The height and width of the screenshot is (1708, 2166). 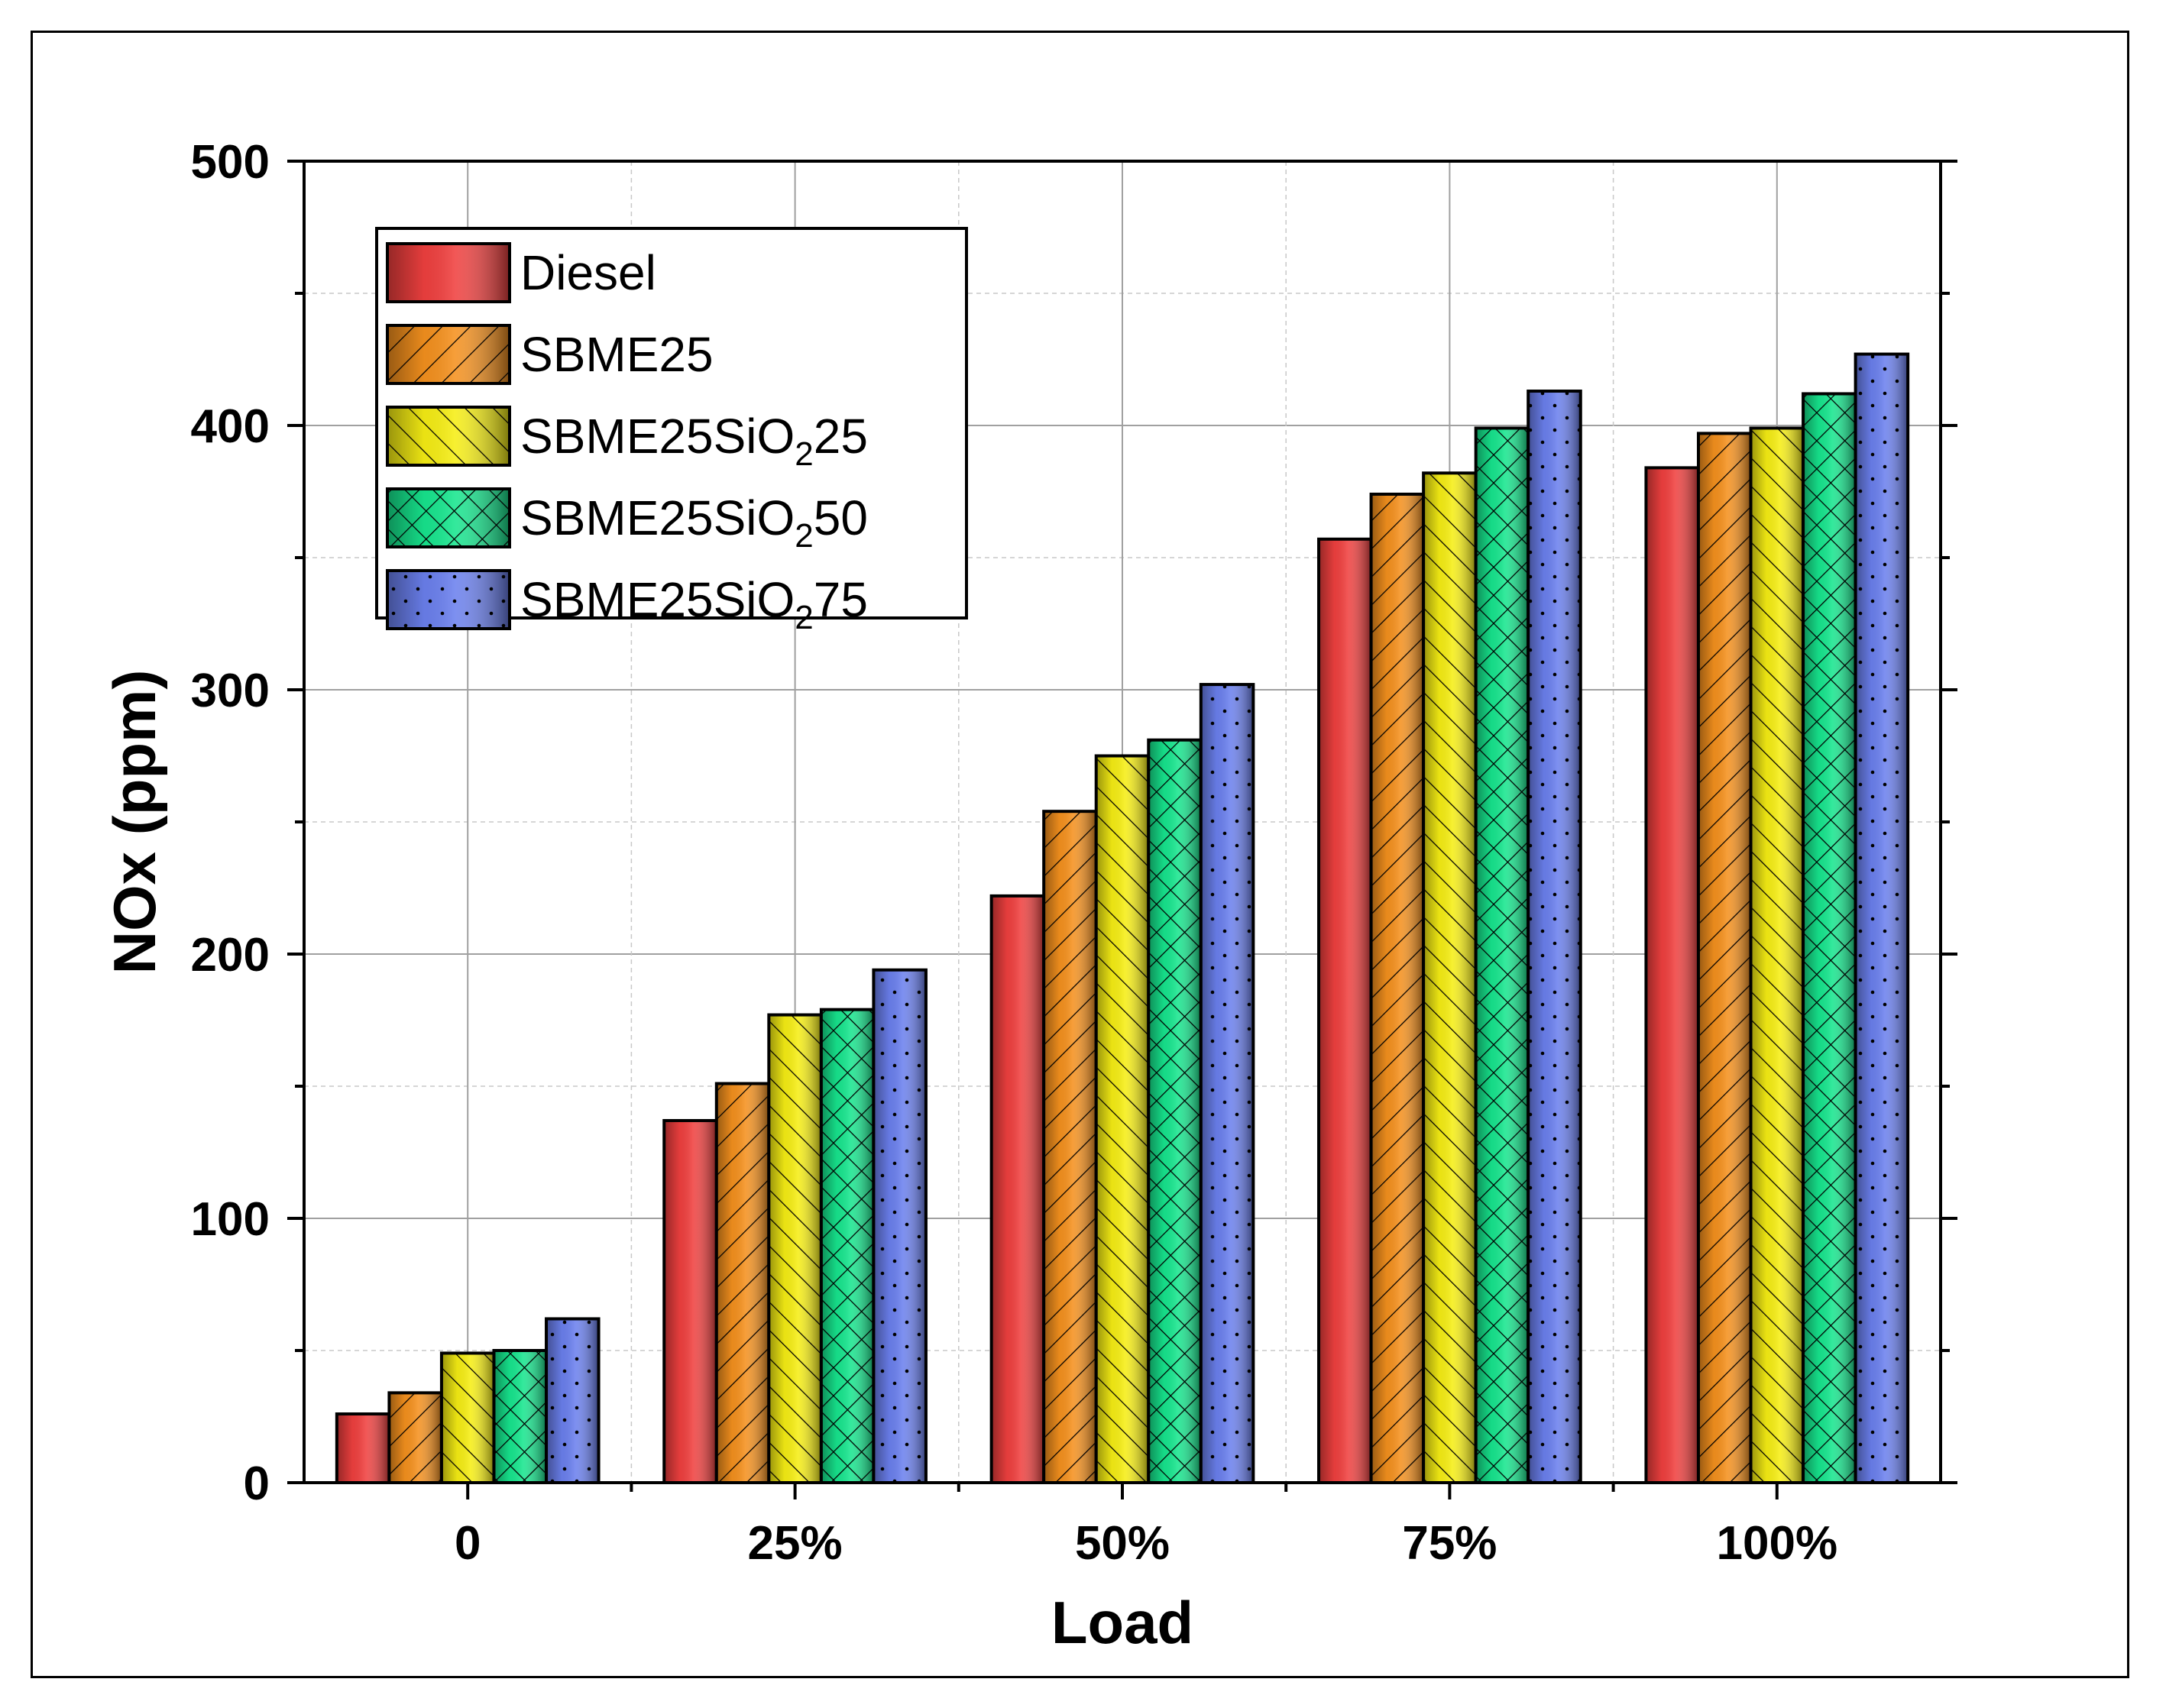 I want to click on bar-SBME25-50%, so click(x=1070, y=1147).